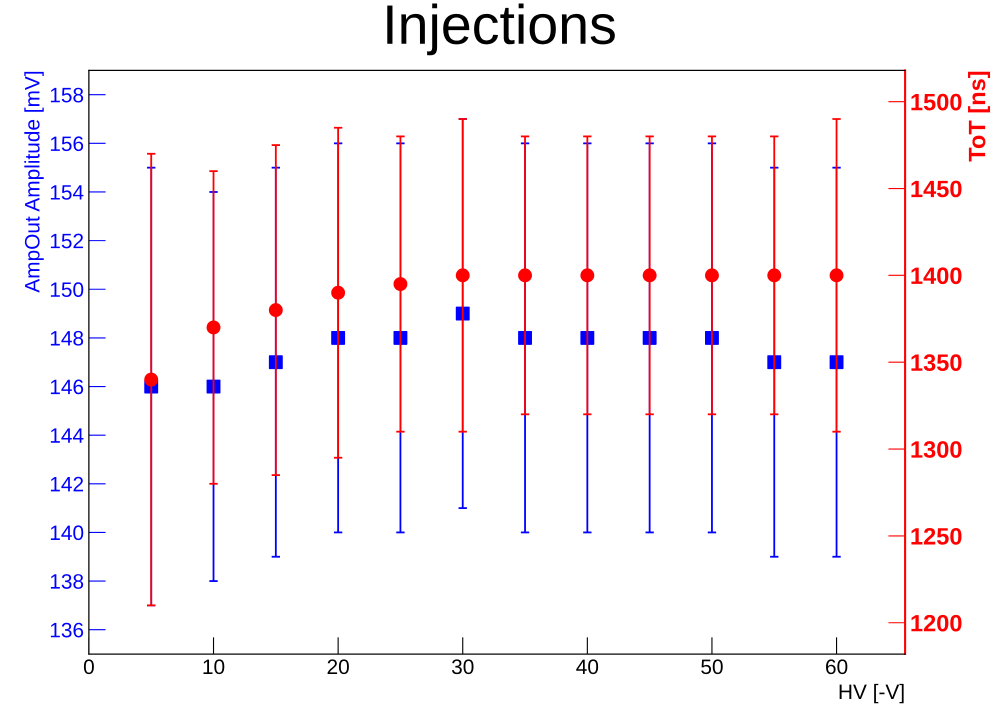 Image resolution: width=999 pixels, height=704 pixels. Describe the element at coordinates (587, 666) in the screenshot. I see `x-tick-label: 40` at that location.